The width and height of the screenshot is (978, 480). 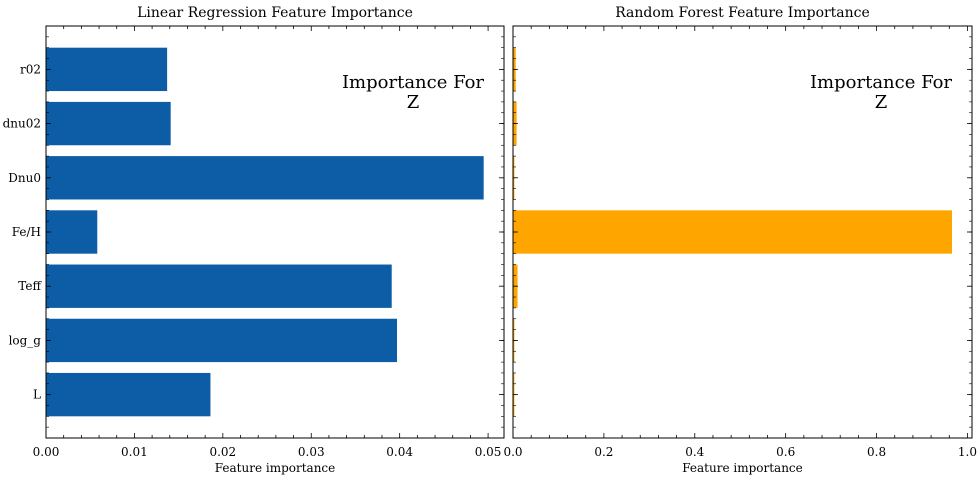 I want to click on bar-1-dnu02, so click(x=108, y=123).